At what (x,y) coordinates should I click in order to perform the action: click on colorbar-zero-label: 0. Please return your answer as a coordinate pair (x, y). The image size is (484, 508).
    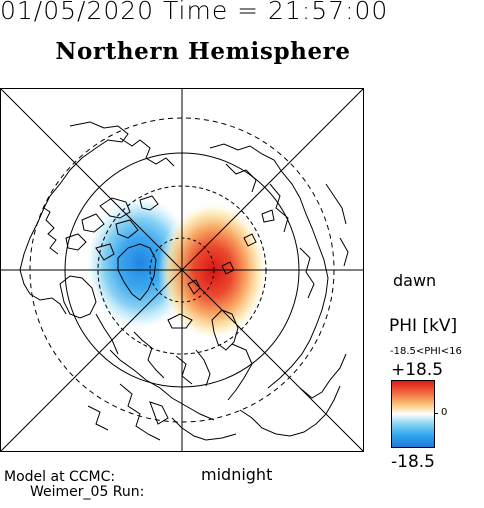
    Looking at the image, I should click on (444, 412).